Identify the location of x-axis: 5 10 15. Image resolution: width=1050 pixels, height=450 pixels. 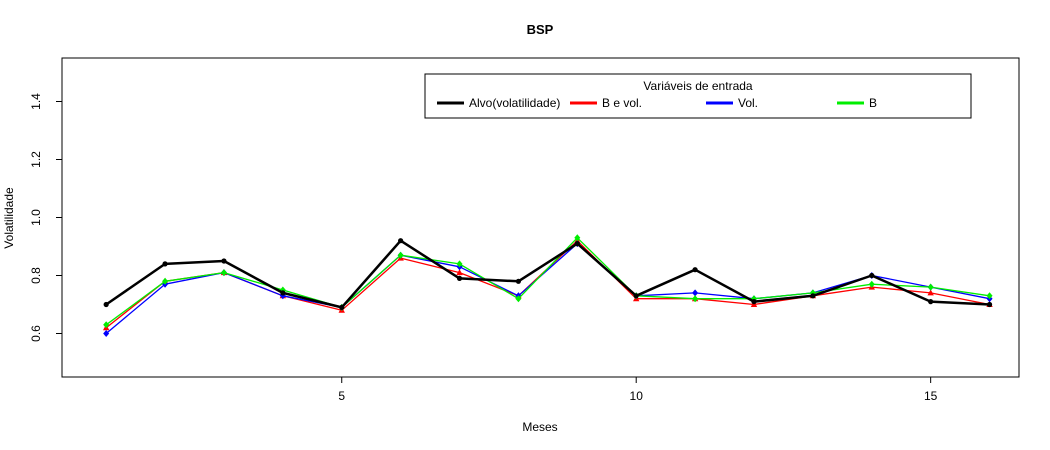
(638, 390).